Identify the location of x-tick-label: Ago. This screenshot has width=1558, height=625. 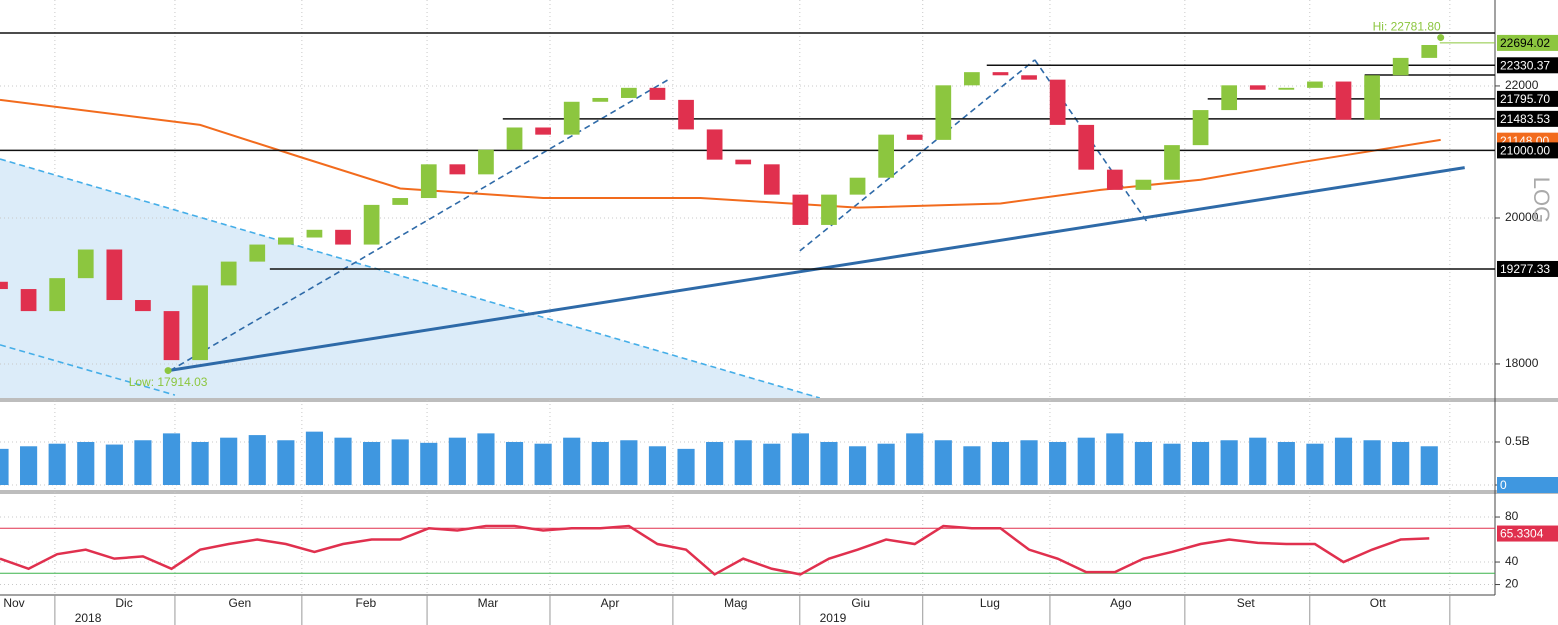
(1121, 603).